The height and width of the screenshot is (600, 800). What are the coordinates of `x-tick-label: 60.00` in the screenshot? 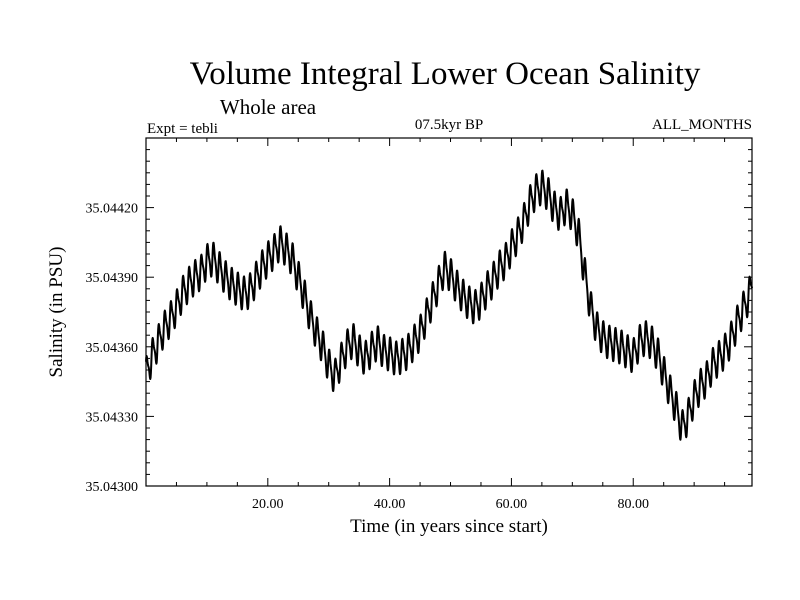 It's located at (512, 504).